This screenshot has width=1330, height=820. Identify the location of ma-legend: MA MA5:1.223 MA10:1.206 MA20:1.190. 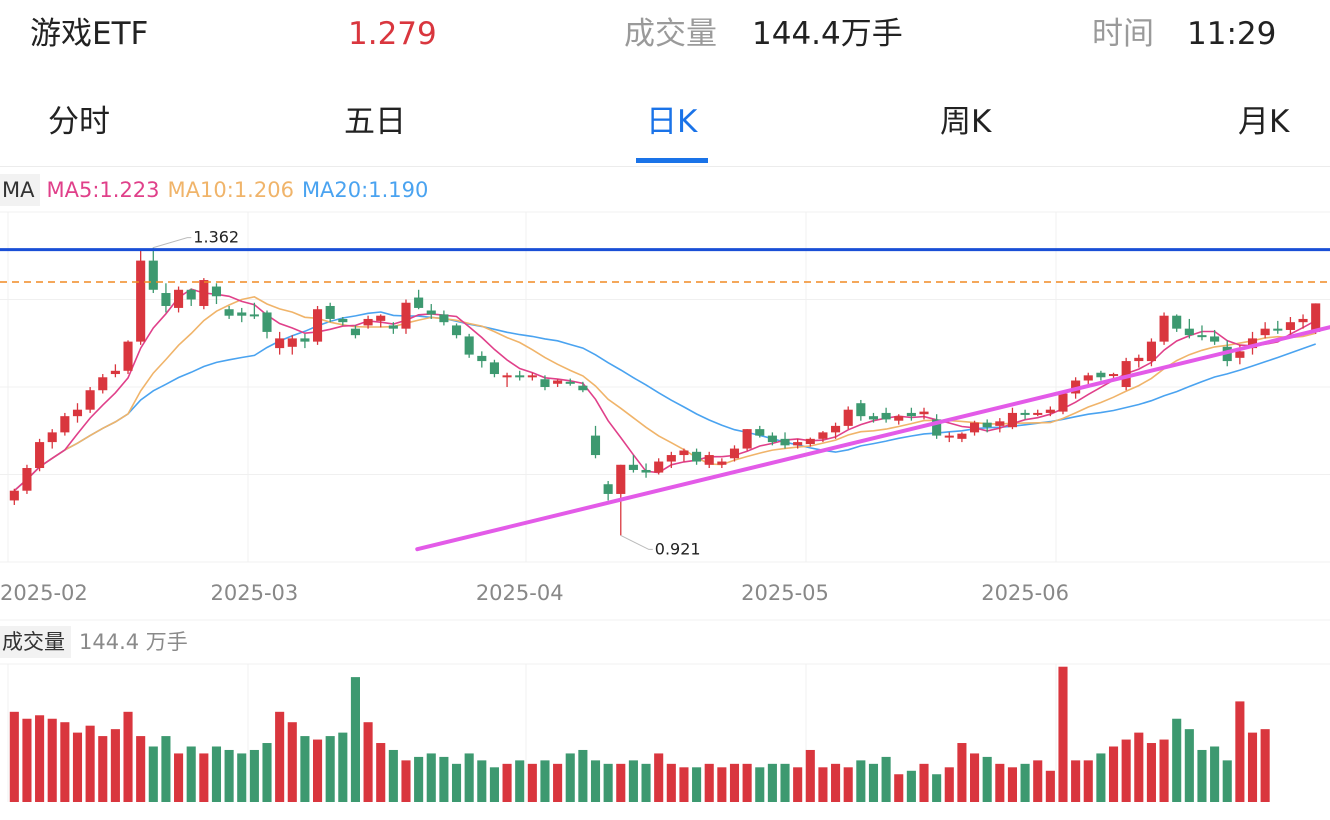
(214, 190).